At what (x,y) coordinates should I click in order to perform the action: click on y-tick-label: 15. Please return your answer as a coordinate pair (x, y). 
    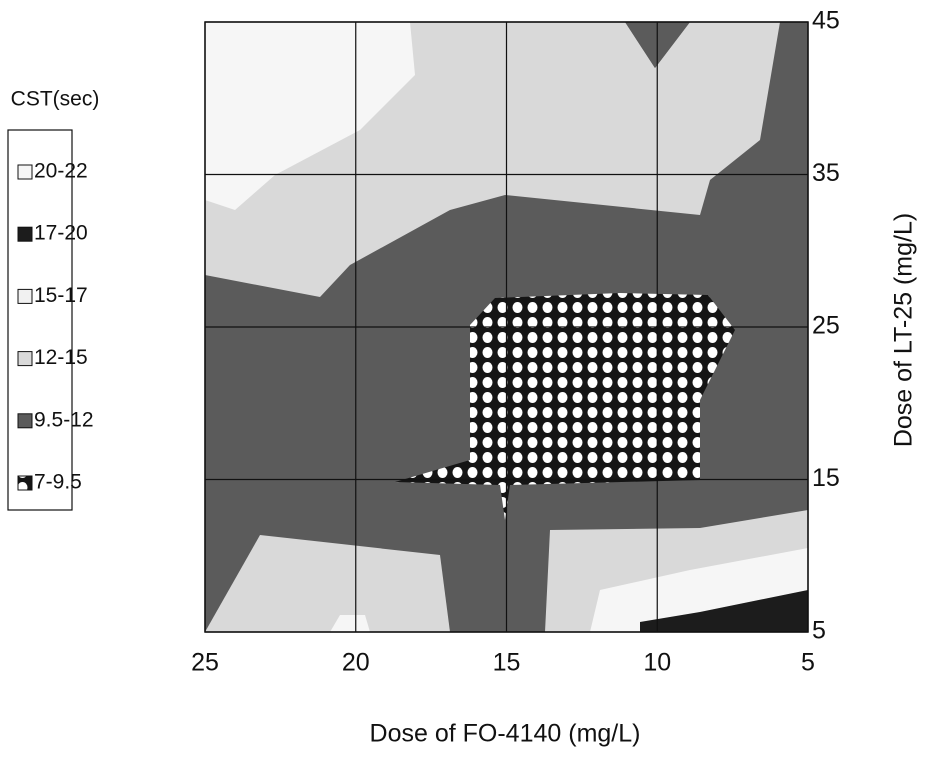
    Looking at the image, I should click on (826, 478).